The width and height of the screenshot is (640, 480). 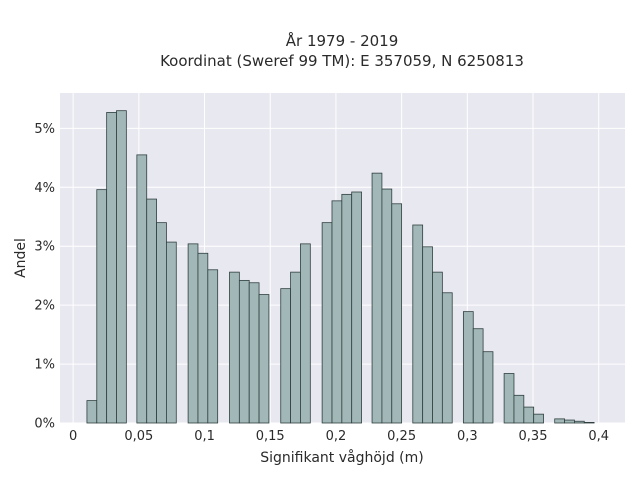 What do you see at coordinates (401, 436) in the screenshot?
I see `x-tick-label: 0,25` at bounding box center [401, 436].